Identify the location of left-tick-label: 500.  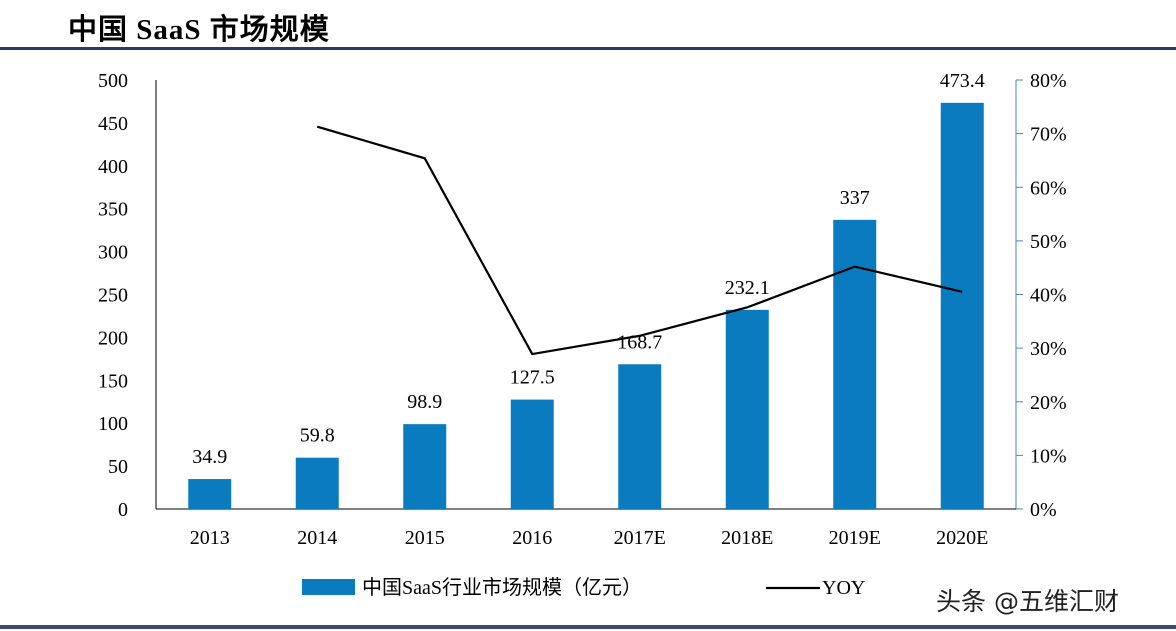
(113, 81).